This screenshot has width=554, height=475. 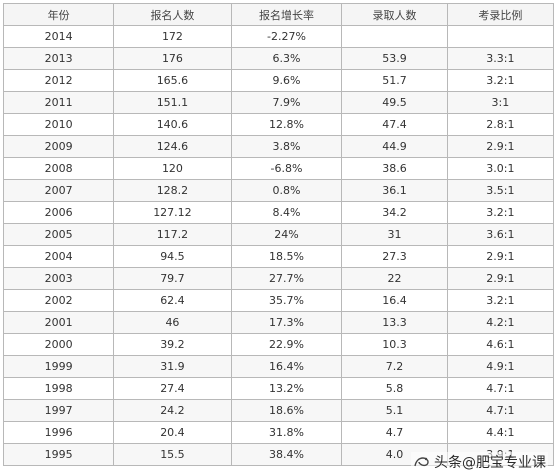 What do you see at coordinates (286, 102) in the screenshot?
I see `cell-growth-rate: 7.9%` at bounding box center [286, 102].